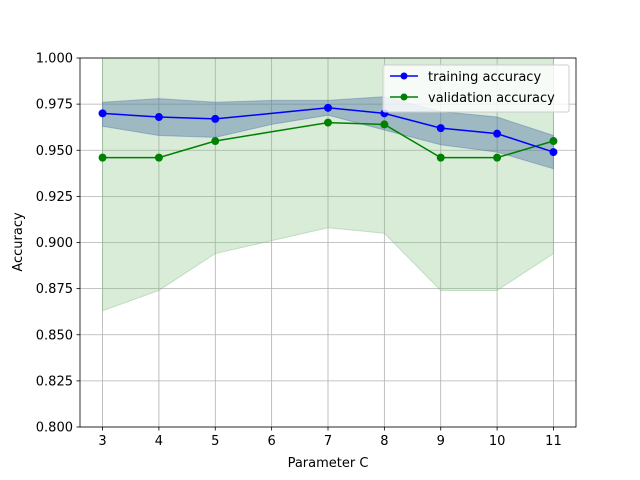 Image resolution: width=640 pixels, height=480 pixels. I want to click on y-tick-label: 0.850, so click(54, 335).